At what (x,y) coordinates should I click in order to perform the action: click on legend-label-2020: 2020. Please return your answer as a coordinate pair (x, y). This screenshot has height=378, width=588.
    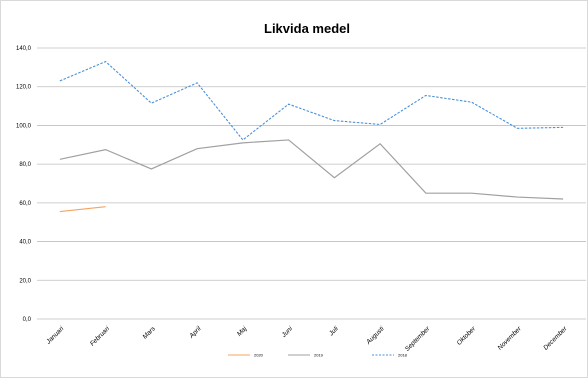
    Looking at the image, I should click on (259, 355).